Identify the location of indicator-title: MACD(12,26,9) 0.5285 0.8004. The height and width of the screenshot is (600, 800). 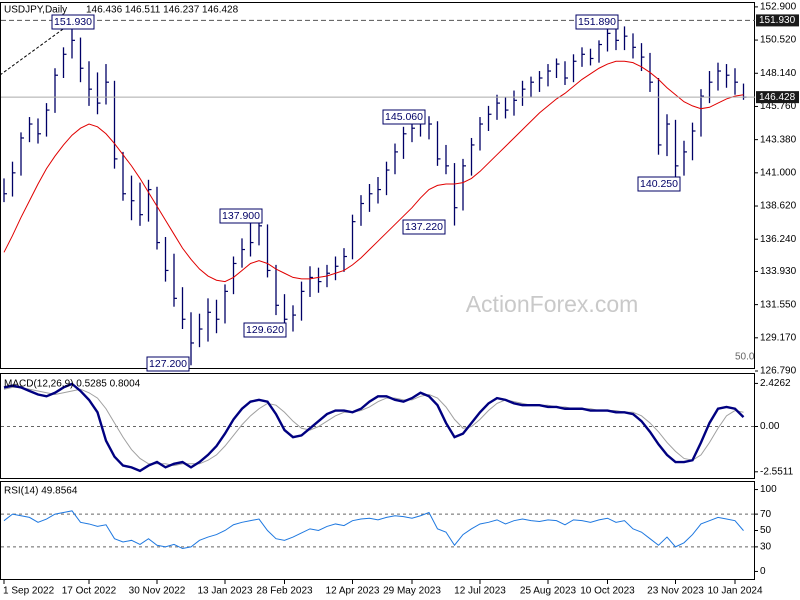
(72, 384).